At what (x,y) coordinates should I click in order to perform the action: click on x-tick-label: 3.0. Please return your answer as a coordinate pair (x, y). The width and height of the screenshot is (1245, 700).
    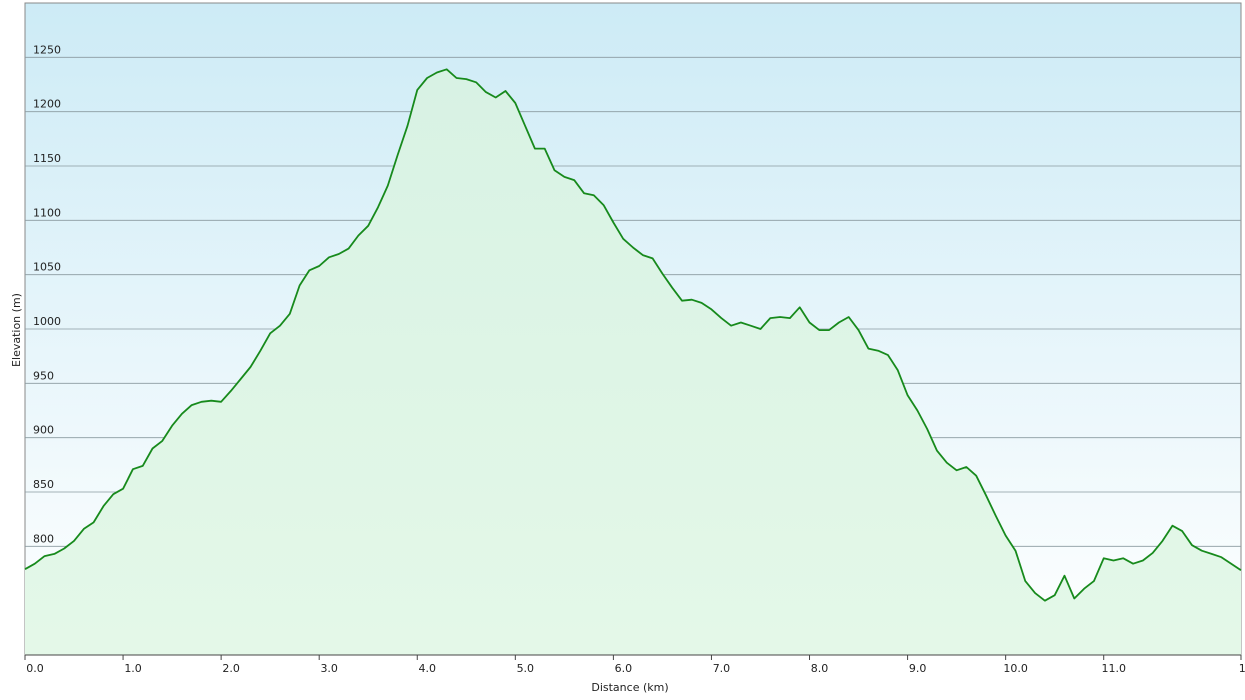
    Looking at the image, I should click on (329, 668).